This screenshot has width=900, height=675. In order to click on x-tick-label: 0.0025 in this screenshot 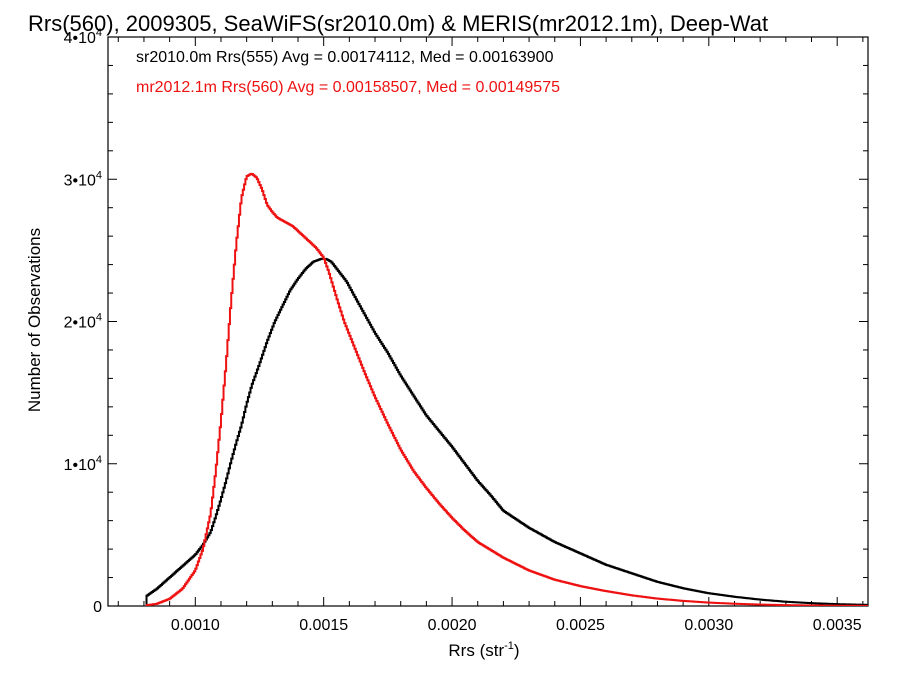, I will do `click(580, 625)`.